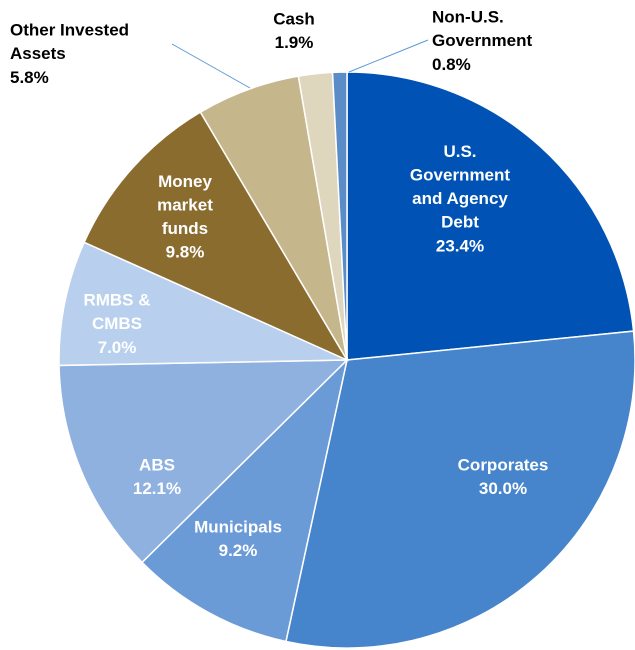  What do you see at coordinates (69, 42) in the screenshot?
I see `slice-label: Other Invested Assets` at bounding box center [69, 42].